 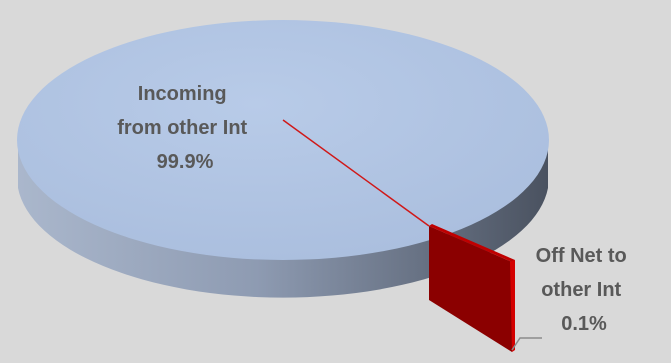 I want to click on slice-label-incoming-line1: Incoming, so click(x=182, y=94).